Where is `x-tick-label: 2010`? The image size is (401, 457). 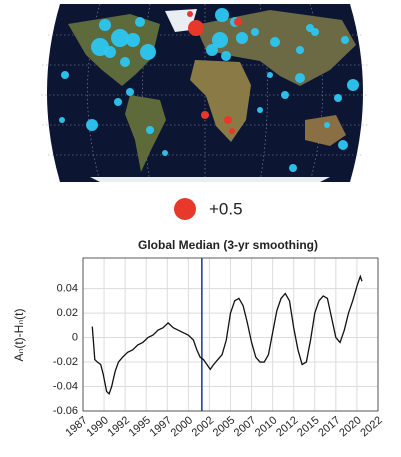 x-tick-label: 2010 is located at coordinates (266, 426).